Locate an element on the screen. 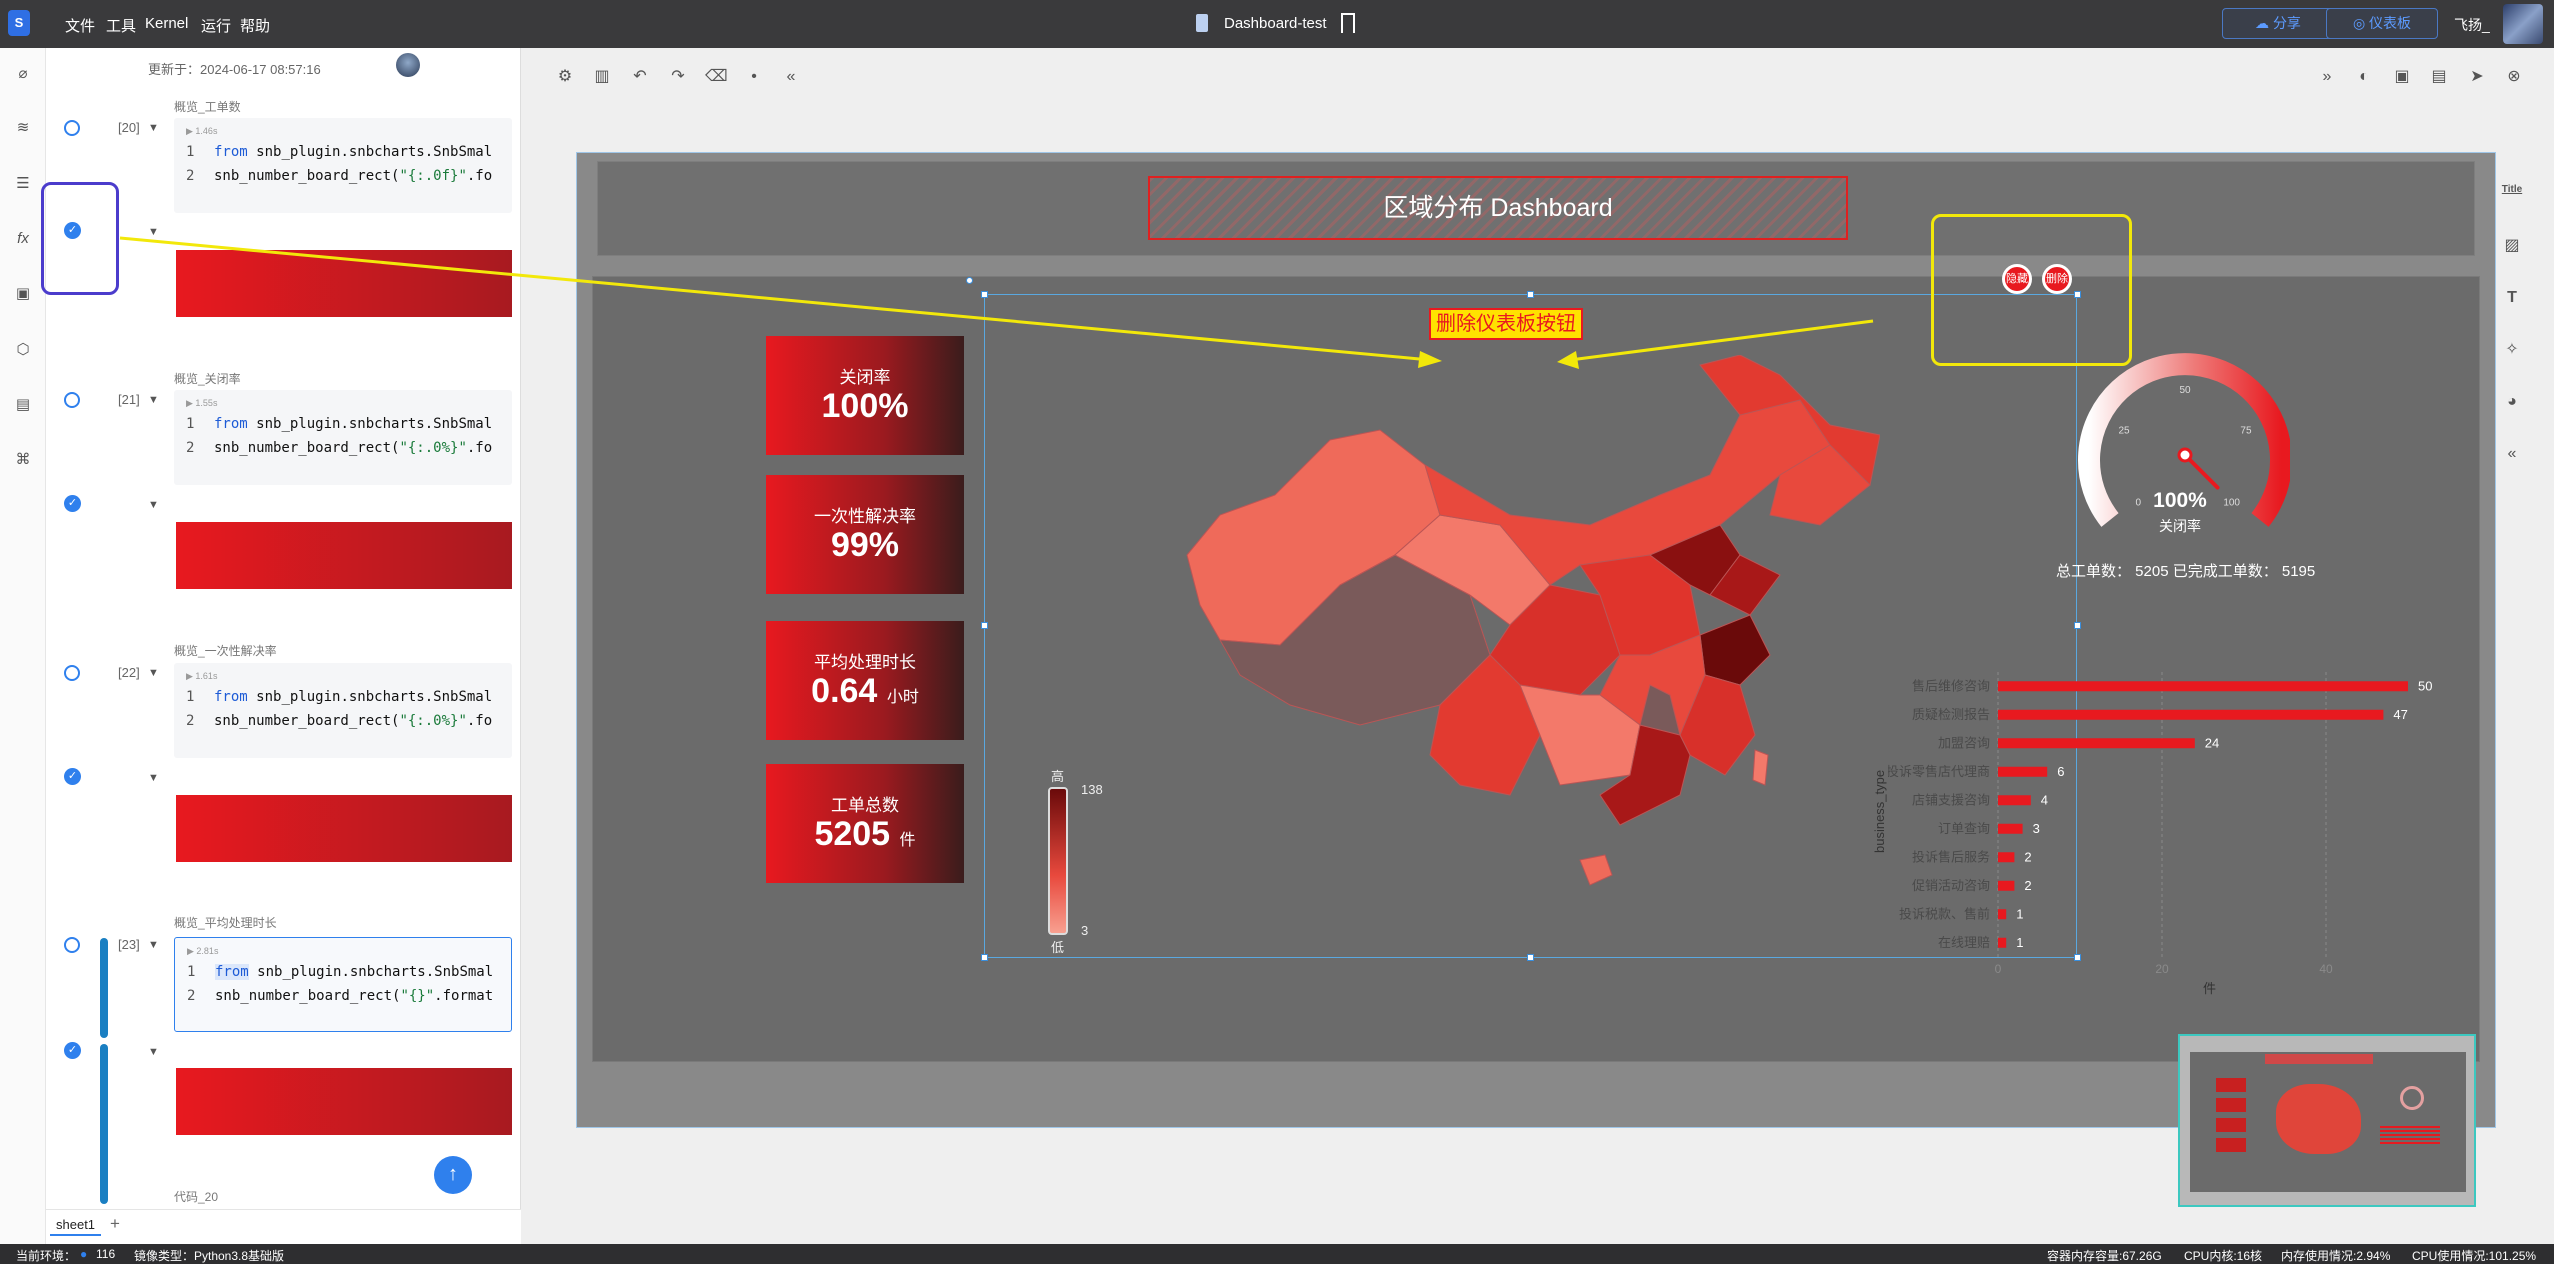  rotate-handle is located at coordinates (969, 280).